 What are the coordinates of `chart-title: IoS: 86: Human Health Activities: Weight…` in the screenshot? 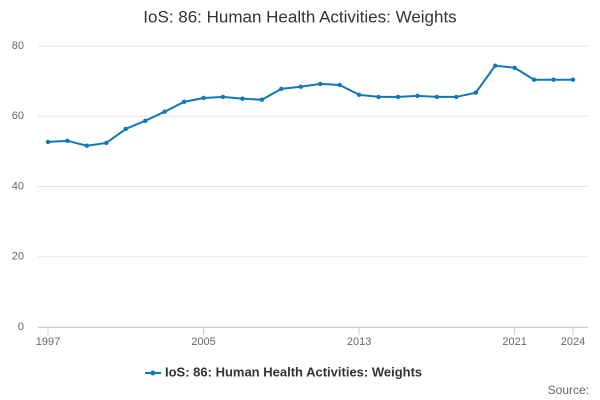 It's located at (299, 16).